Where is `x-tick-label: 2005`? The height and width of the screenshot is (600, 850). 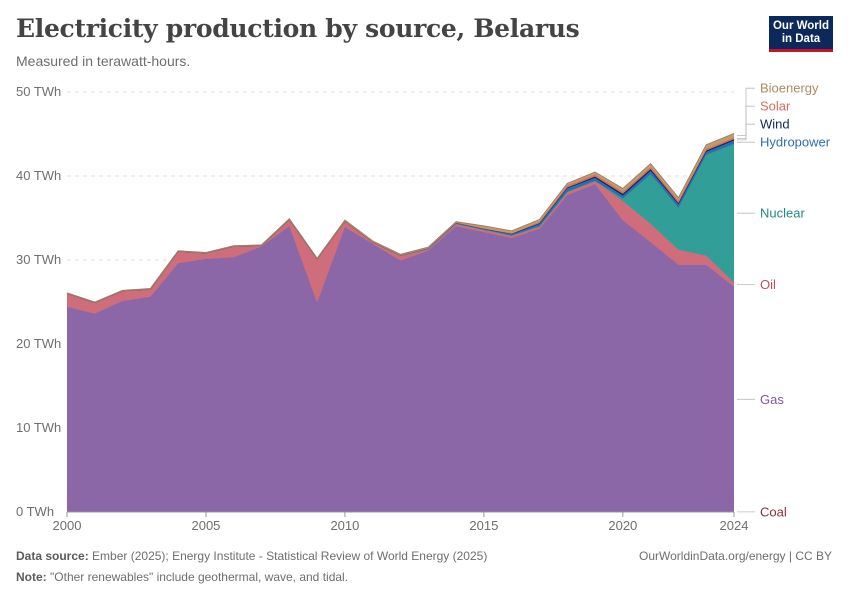
x-tick-label: 2005 is located at coordinates (205, 525).